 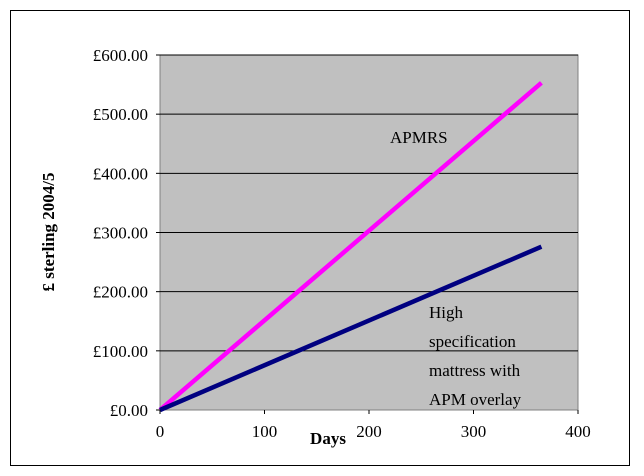 What do you see at coordinates (369, 431) in the screenshot?
I see `x-tick-label: 200` at bounding box center [369, 431].